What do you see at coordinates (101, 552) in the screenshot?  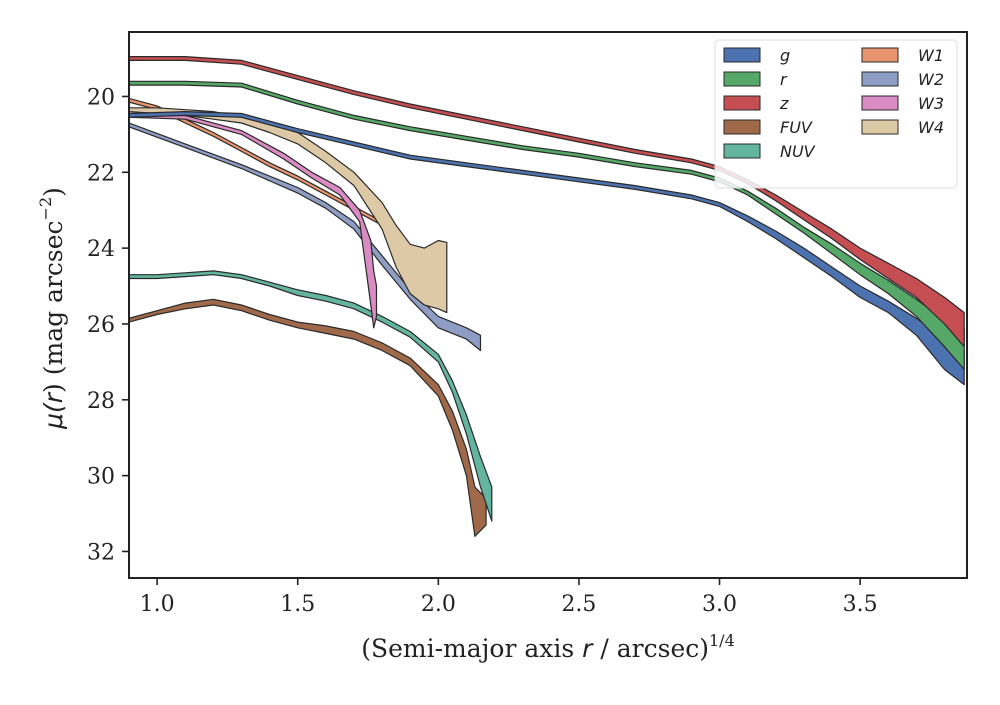 I see `y-tick-label: 32` at bounding box center [101, 552].